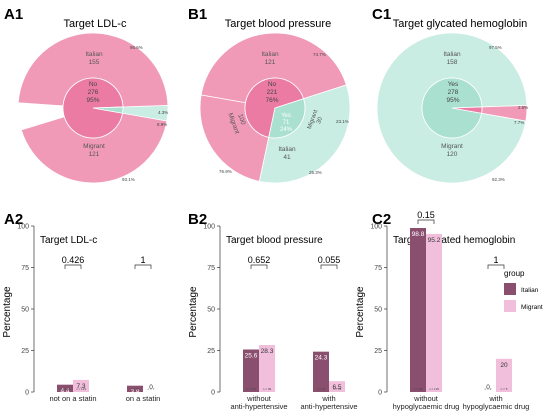 Image resolution: width=550 pixels, height=420 pixels. Describe the element at coordinates (523, 107) in the screenshot. I see `c1-side-pct-2: 2.5%` at that location.